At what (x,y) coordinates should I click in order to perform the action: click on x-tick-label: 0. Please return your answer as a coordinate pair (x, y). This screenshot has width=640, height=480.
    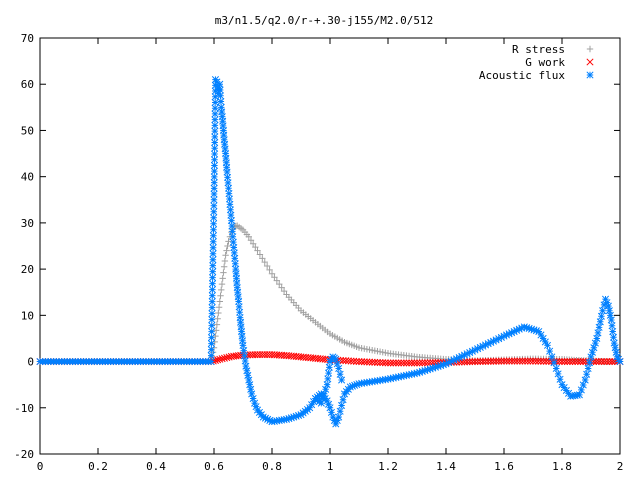
    Looking at the image, I should click on (40, 466).